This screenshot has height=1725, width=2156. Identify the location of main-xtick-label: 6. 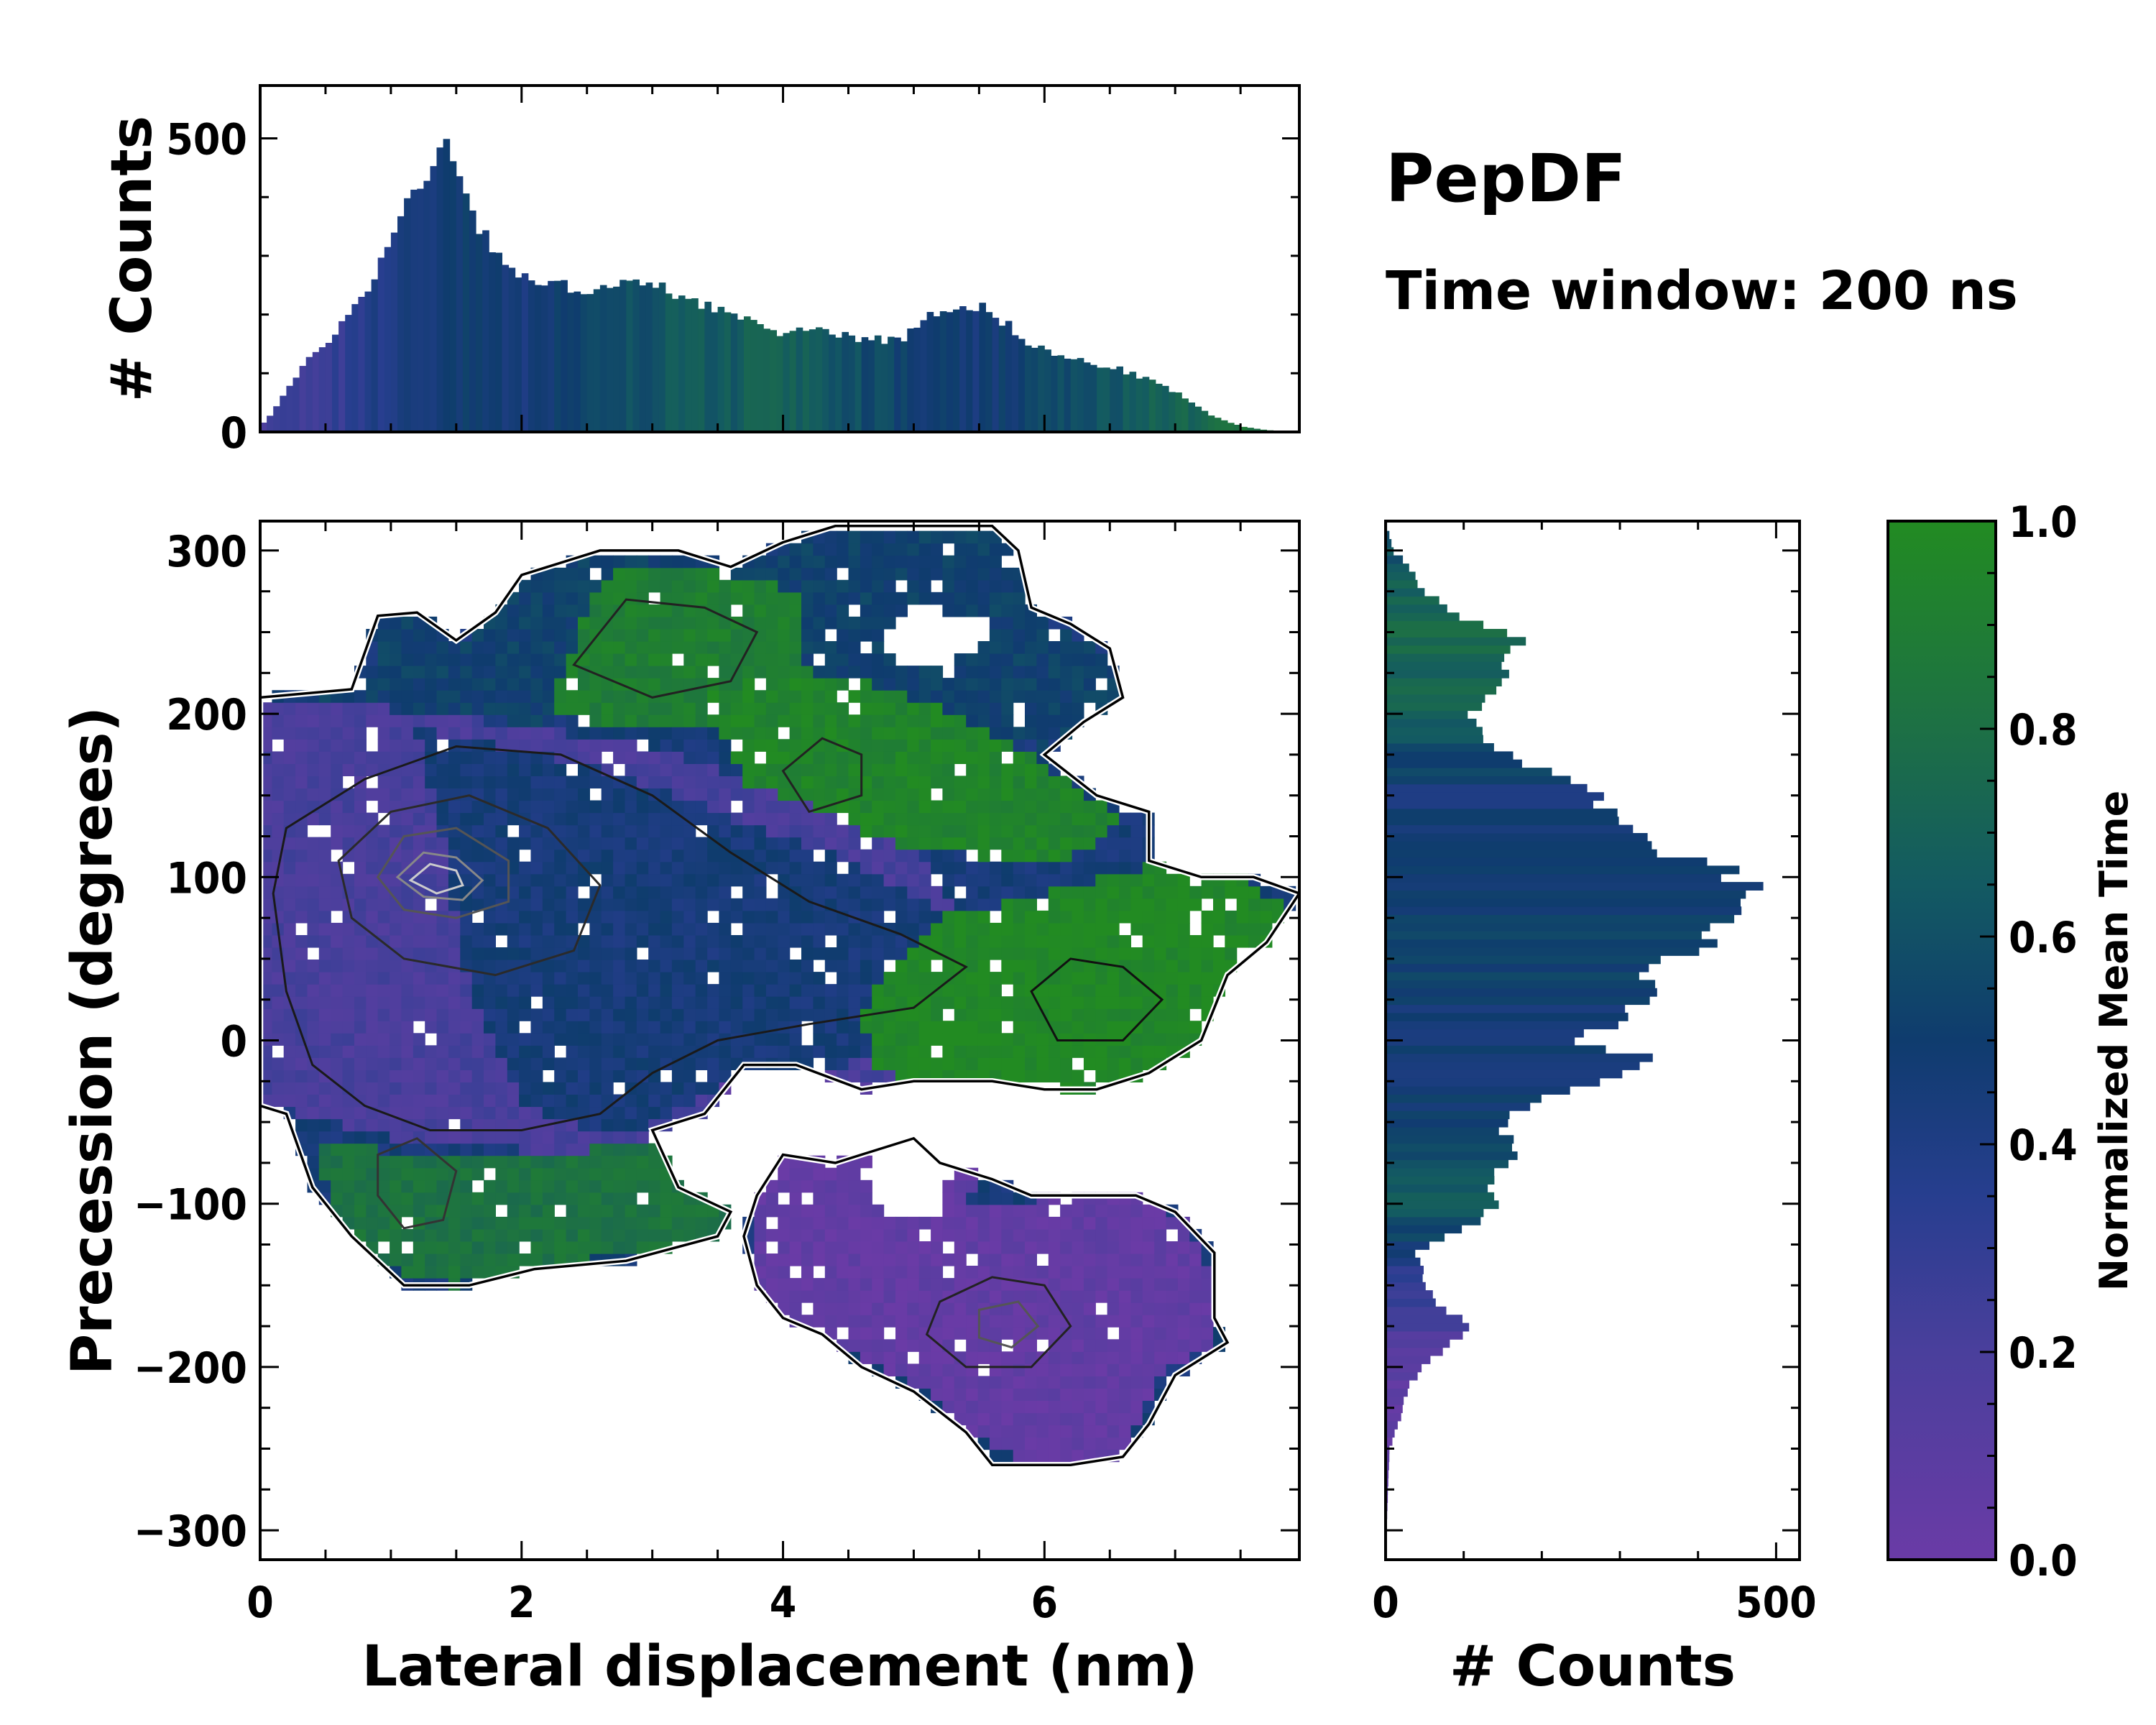
(1045, 1603).